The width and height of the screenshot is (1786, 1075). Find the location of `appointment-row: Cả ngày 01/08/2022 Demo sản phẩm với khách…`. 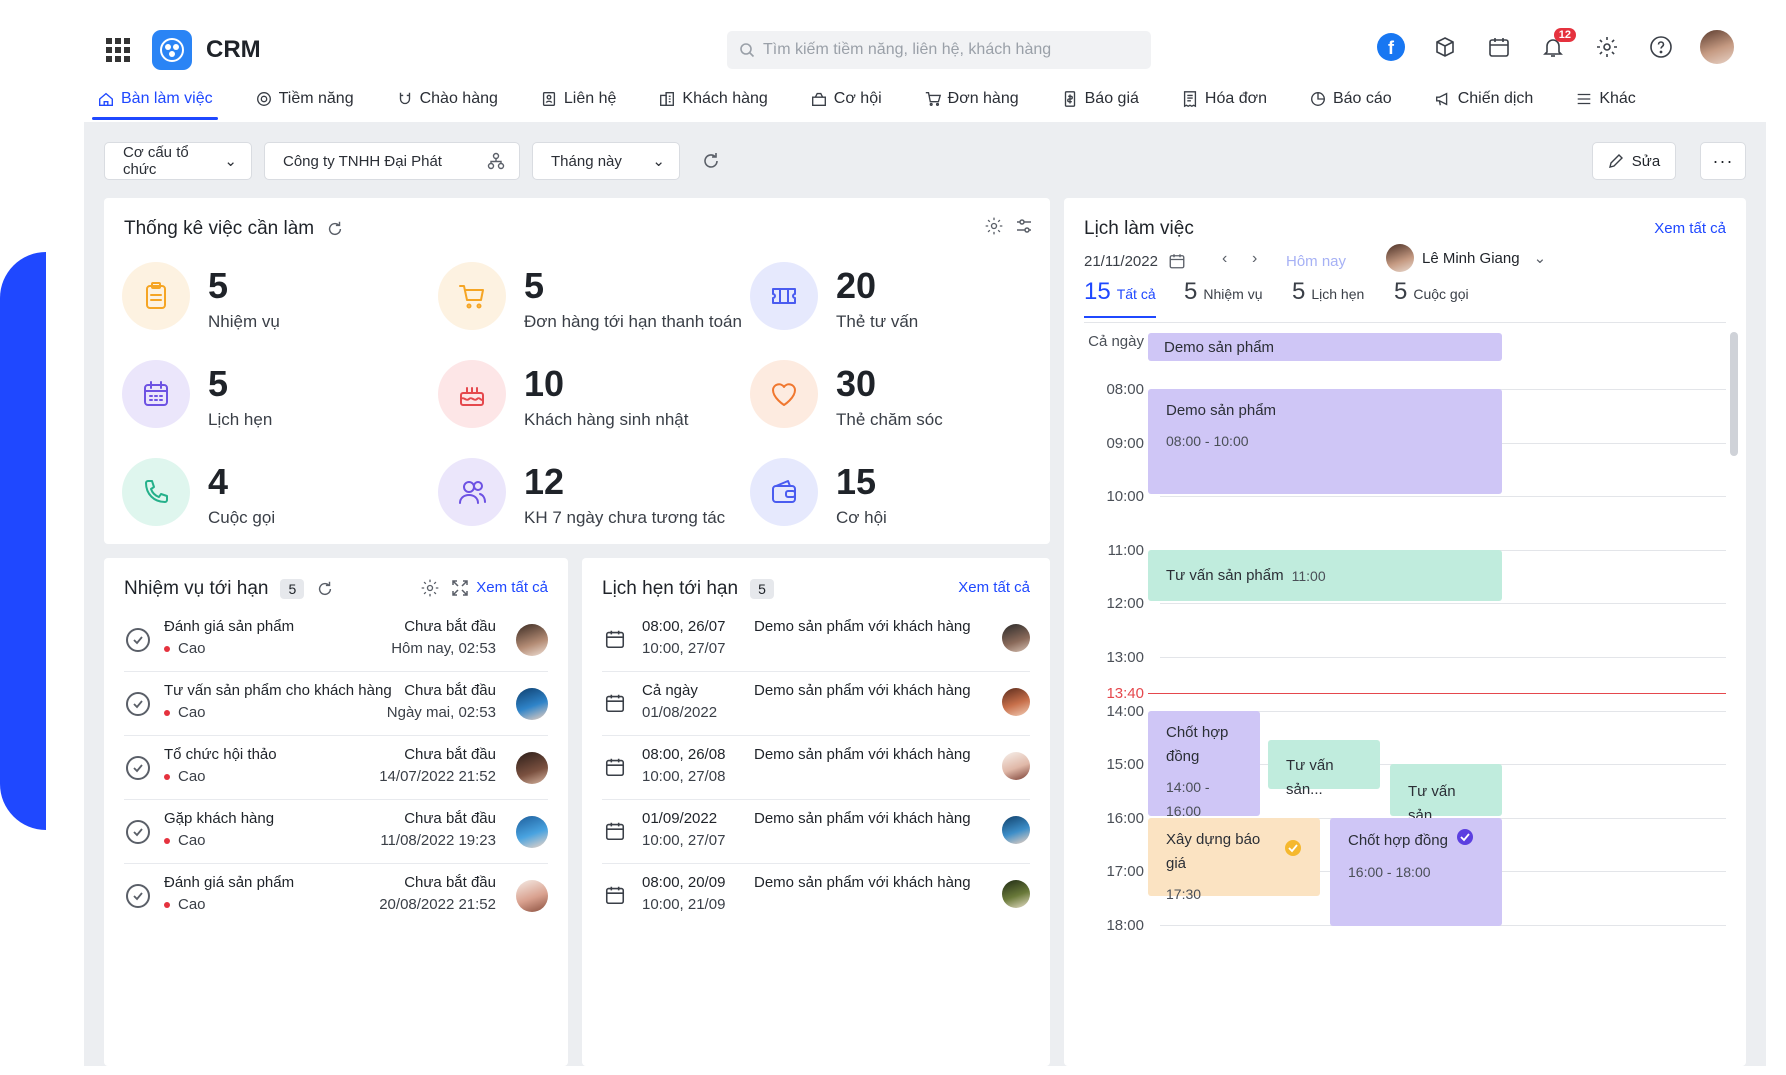

appointment-row: Cả ngày 01/08/2022 Demo sản phẩm với khách… is located at coordinates (816, 704).